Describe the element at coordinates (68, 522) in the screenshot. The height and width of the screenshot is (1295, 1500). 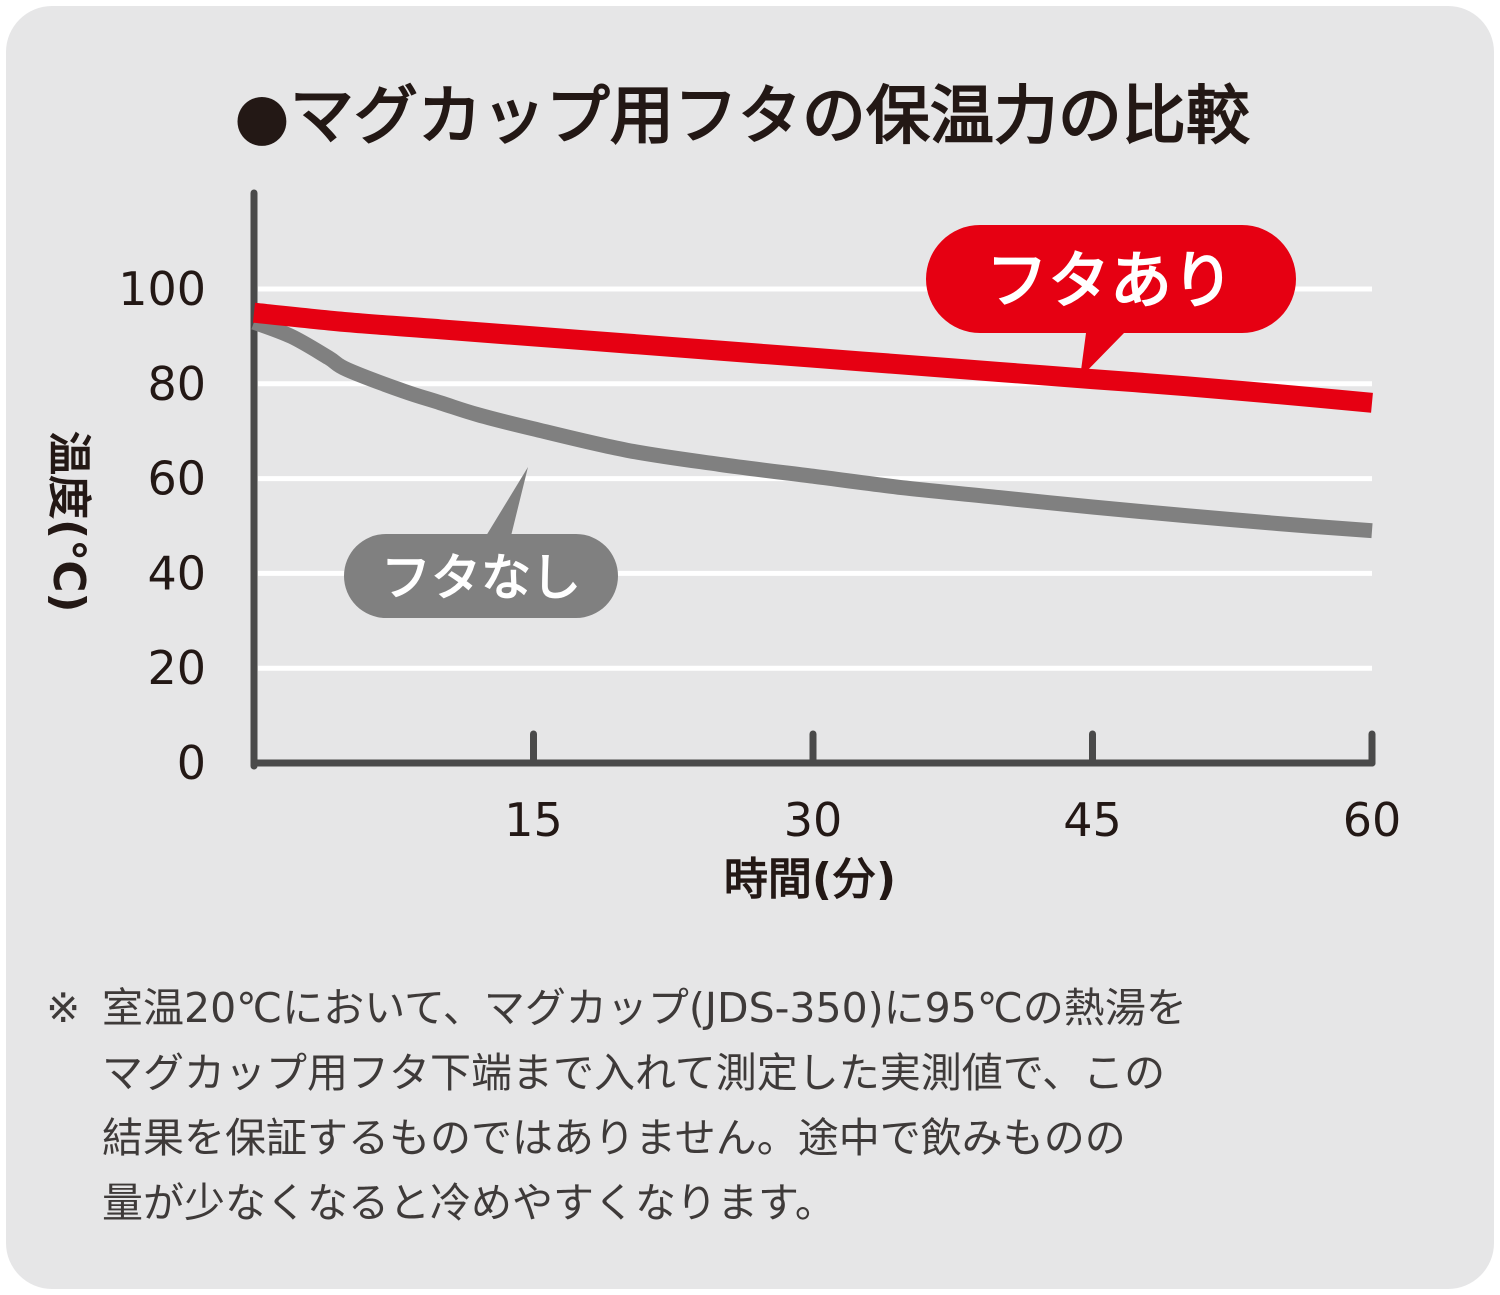
I see `y-axis-label: 温度(℃)` at that location.